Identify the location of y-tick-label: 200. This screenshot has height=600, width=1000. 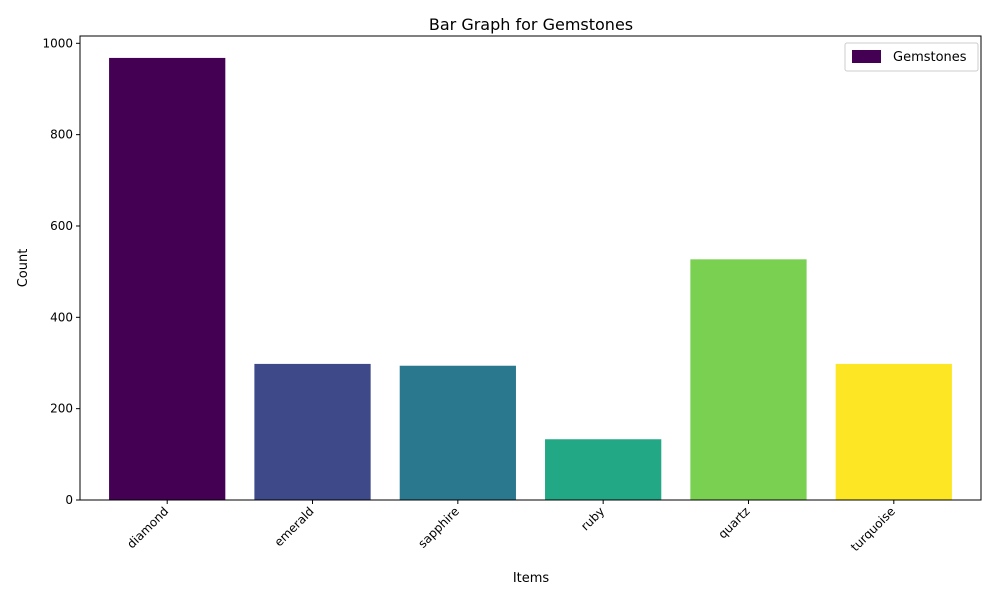
(61, 409).